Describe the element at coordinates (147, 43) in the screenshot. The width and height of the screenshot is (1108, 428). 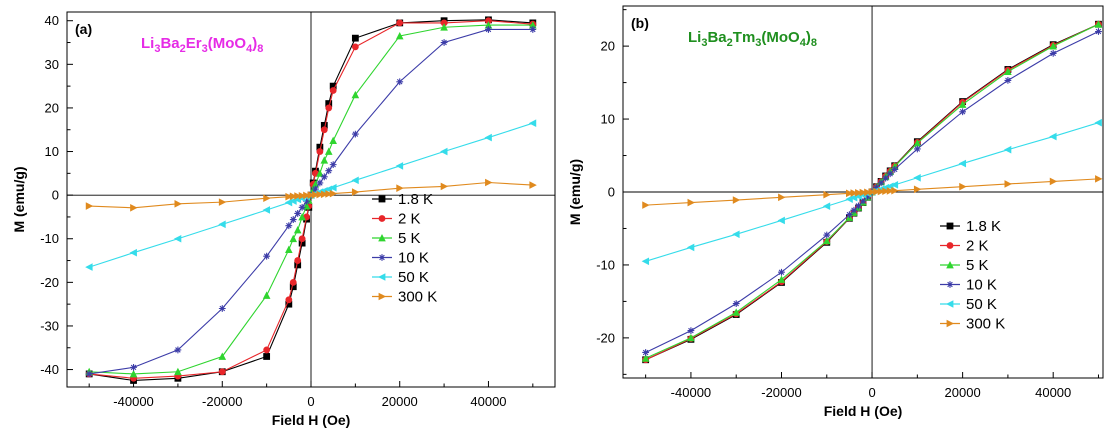
I see `formula-element: Li` at that location.